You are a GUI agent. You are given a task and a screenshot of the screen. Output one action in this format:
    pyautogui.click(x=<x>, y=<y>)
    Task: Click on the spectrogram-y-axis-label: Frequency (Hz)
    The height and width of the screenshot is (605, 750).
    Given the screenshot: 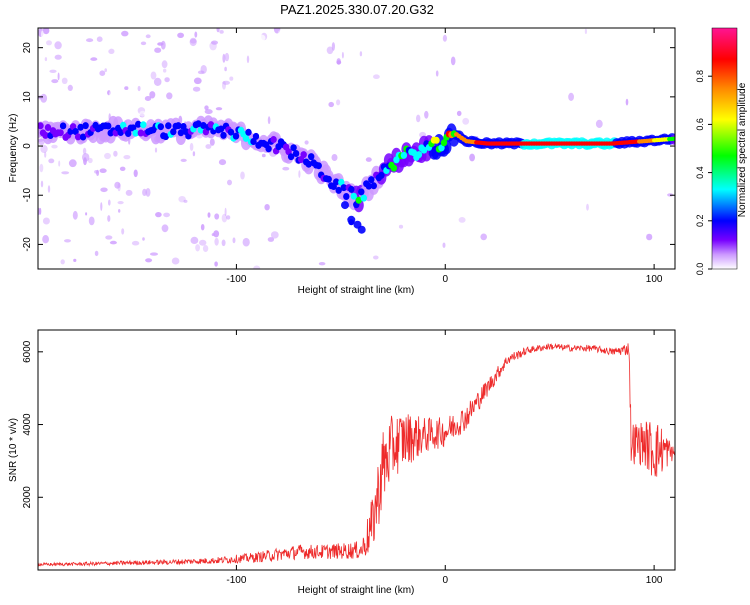 What is the action you would take?
    pyautogui.click(x=13, y=148)
    